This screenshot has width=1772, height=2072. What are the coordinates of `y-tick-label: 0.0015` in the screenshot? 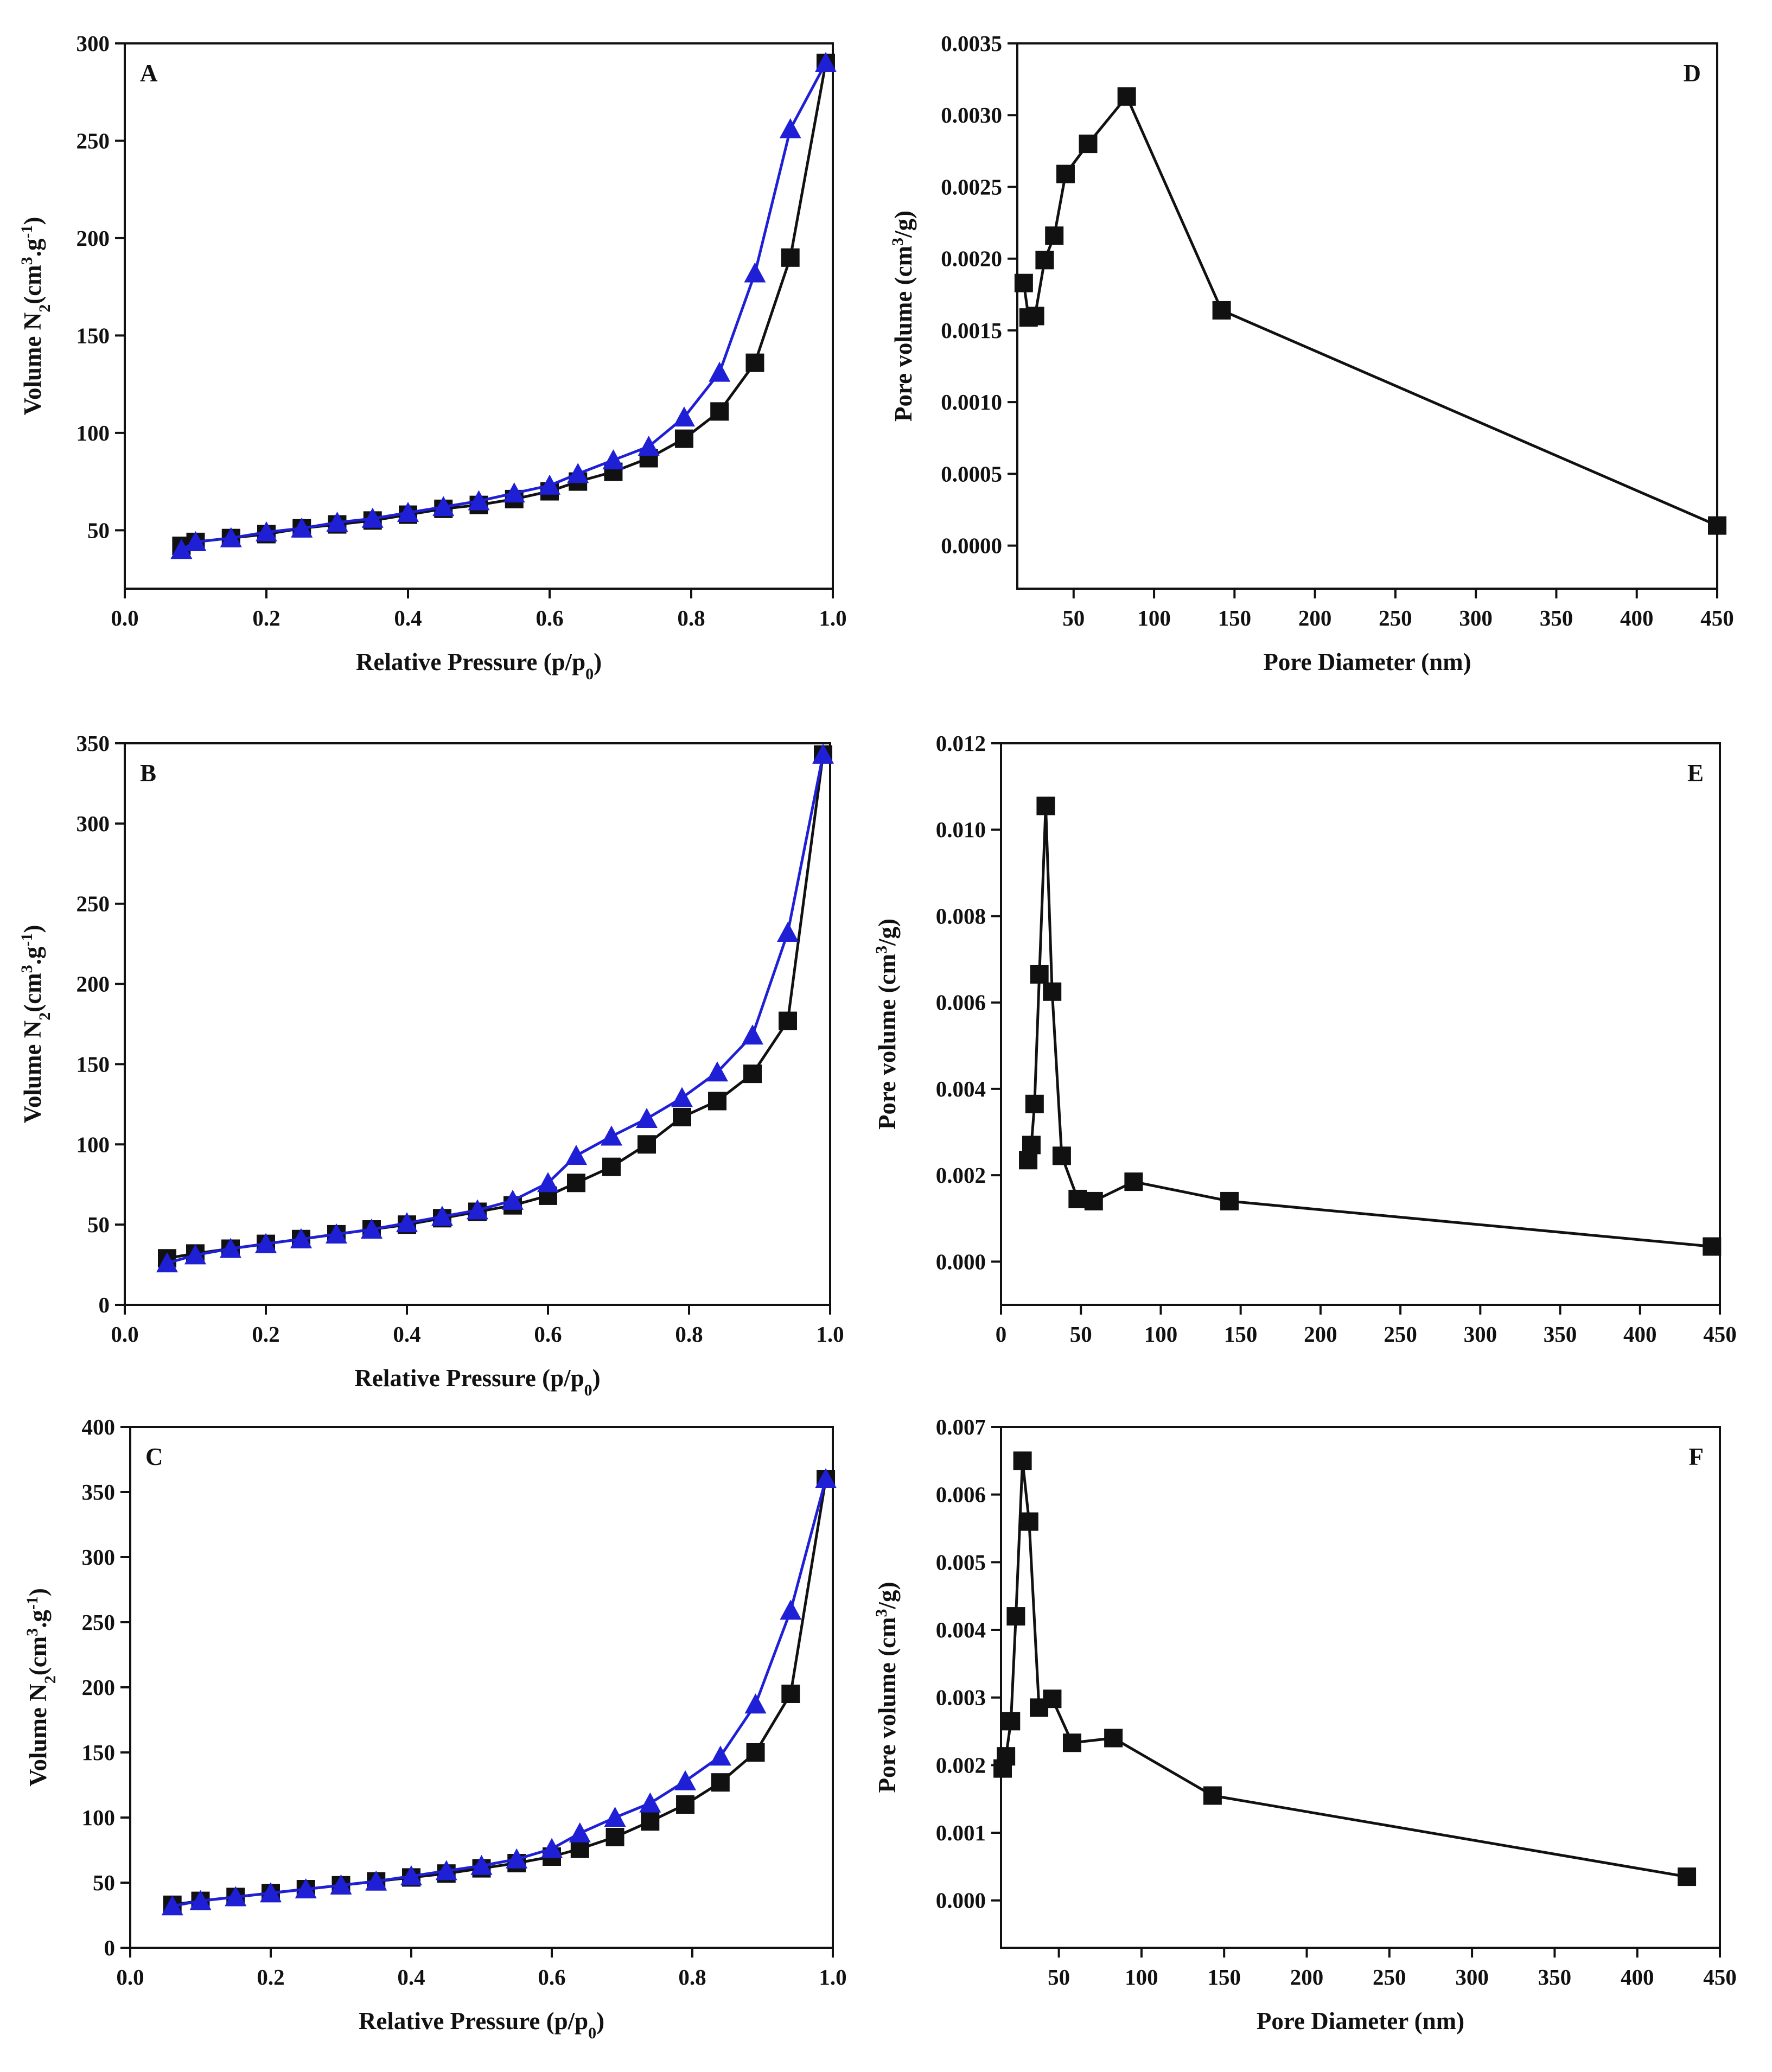 It's located at (971, 330).